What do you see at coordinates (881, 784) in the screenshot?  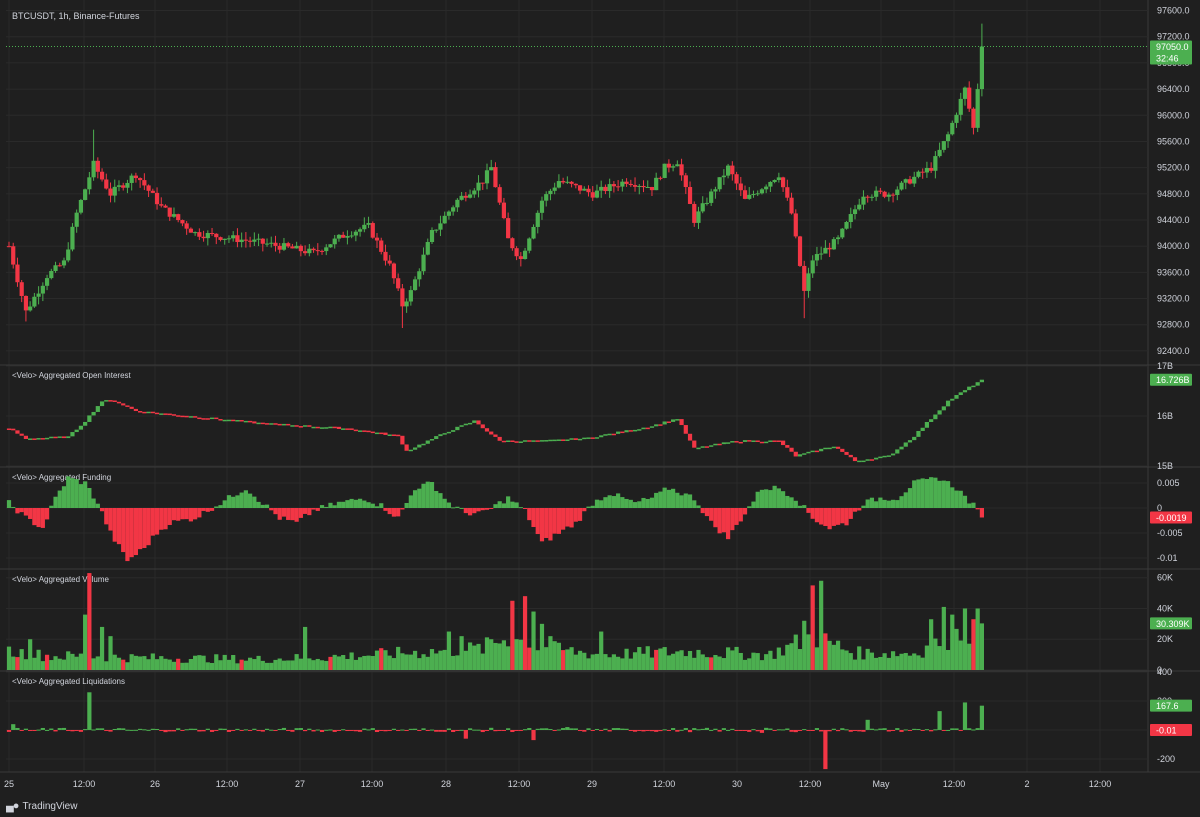 I see `time-axis-label: May` at bounding box center [881, 784].